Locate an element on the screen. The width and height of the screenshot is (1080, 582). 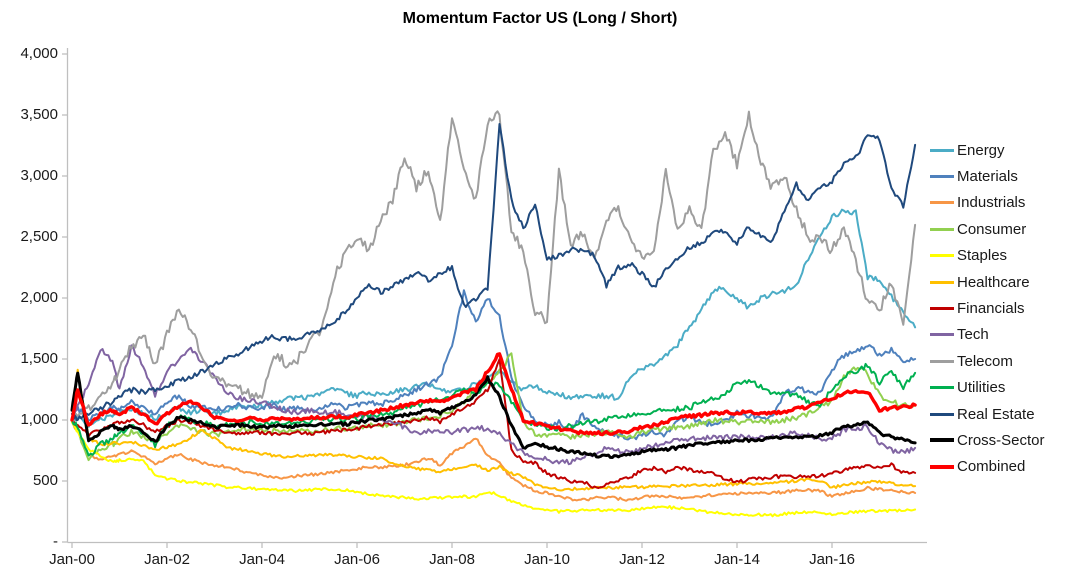
series-line-combined is located at coordinates (493, 394).